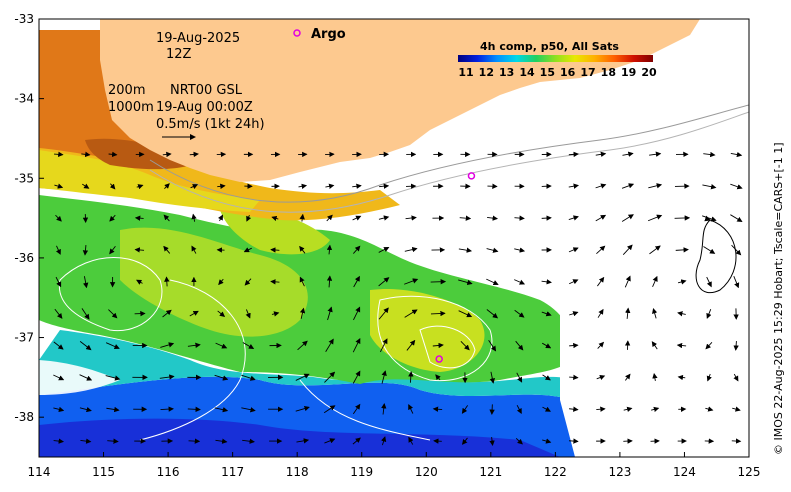 This screenshot has width=791, height=492. Describe the element at coordinates (608, 72) in the screenshot. I see `colorbar-tick-label: 18` at that location.